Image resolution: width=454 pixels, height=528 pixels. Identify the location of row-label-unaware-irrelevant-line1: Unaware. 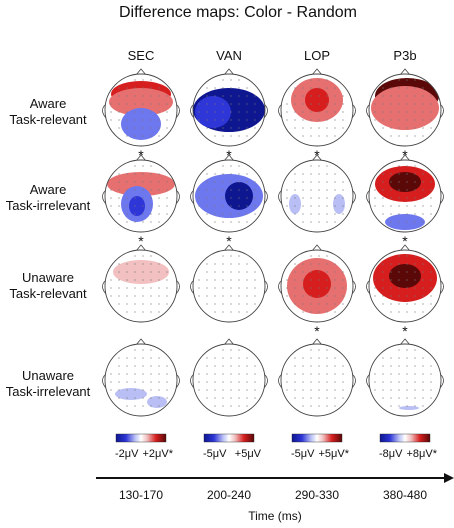
(48, 375).